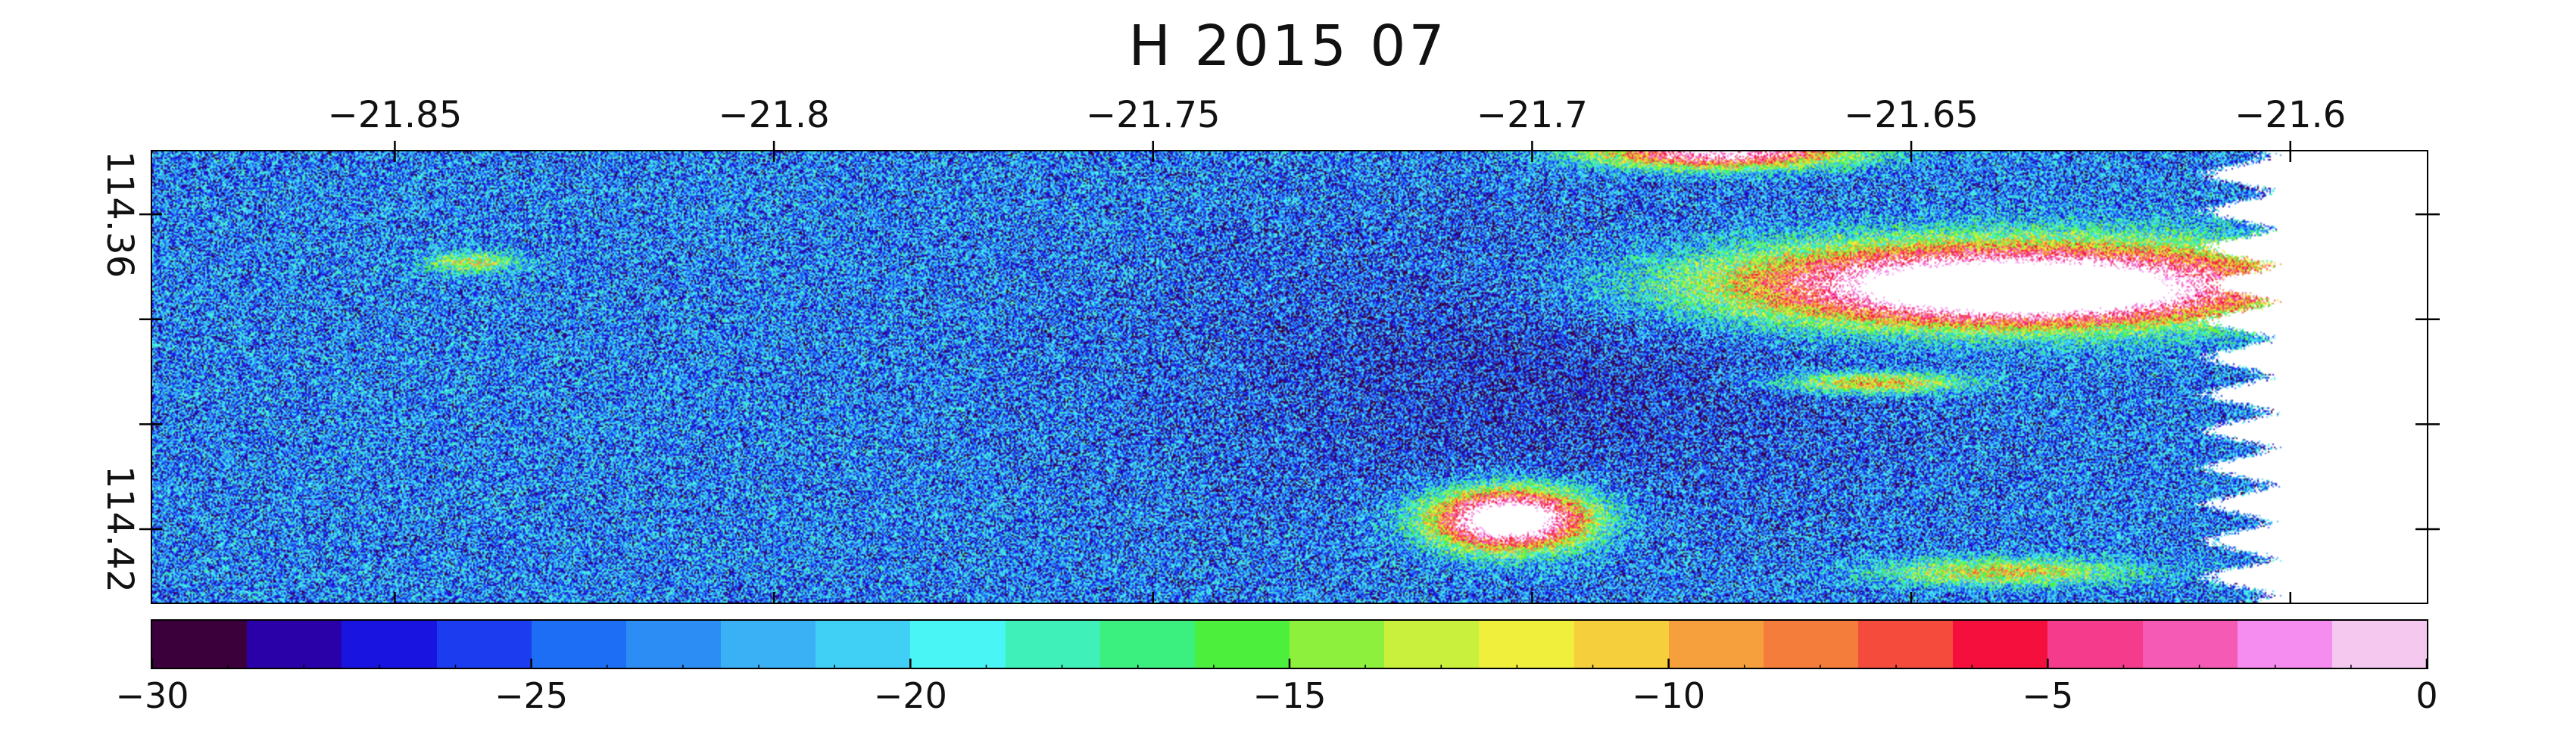 The image size is (2576, 754). I want to click on colorbar-tick-label: −20, so click(910, 695).